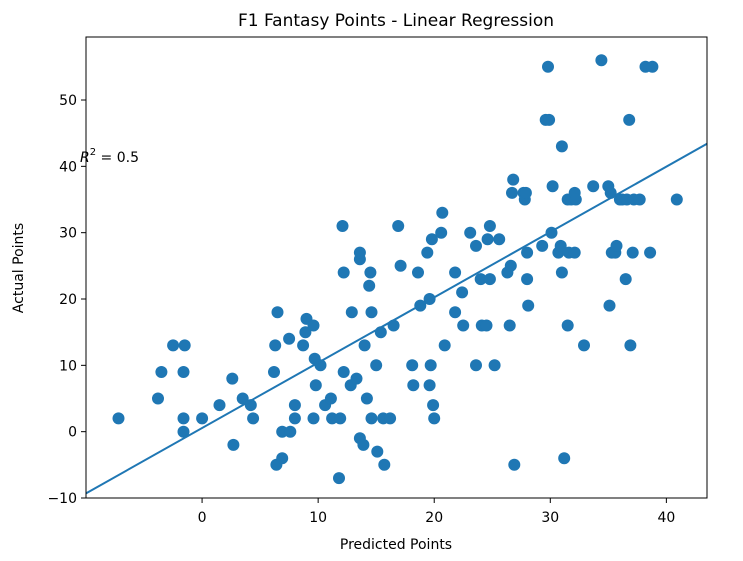  I want to click on x-tick-label: 0, so click(202, 518).